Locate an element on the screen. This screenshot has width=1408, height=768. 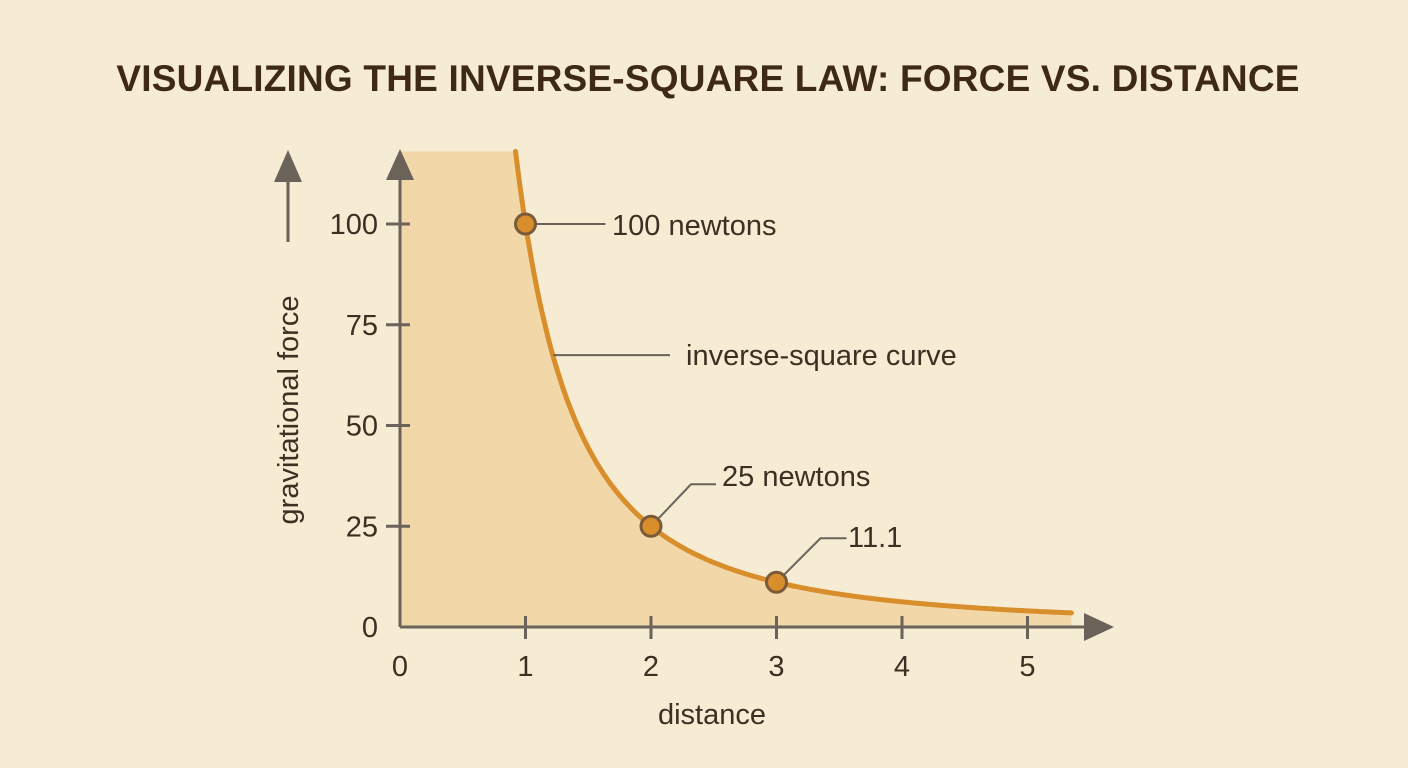
y-ticks: 0 25 50 75 100 is located at coordinates (370, 426).